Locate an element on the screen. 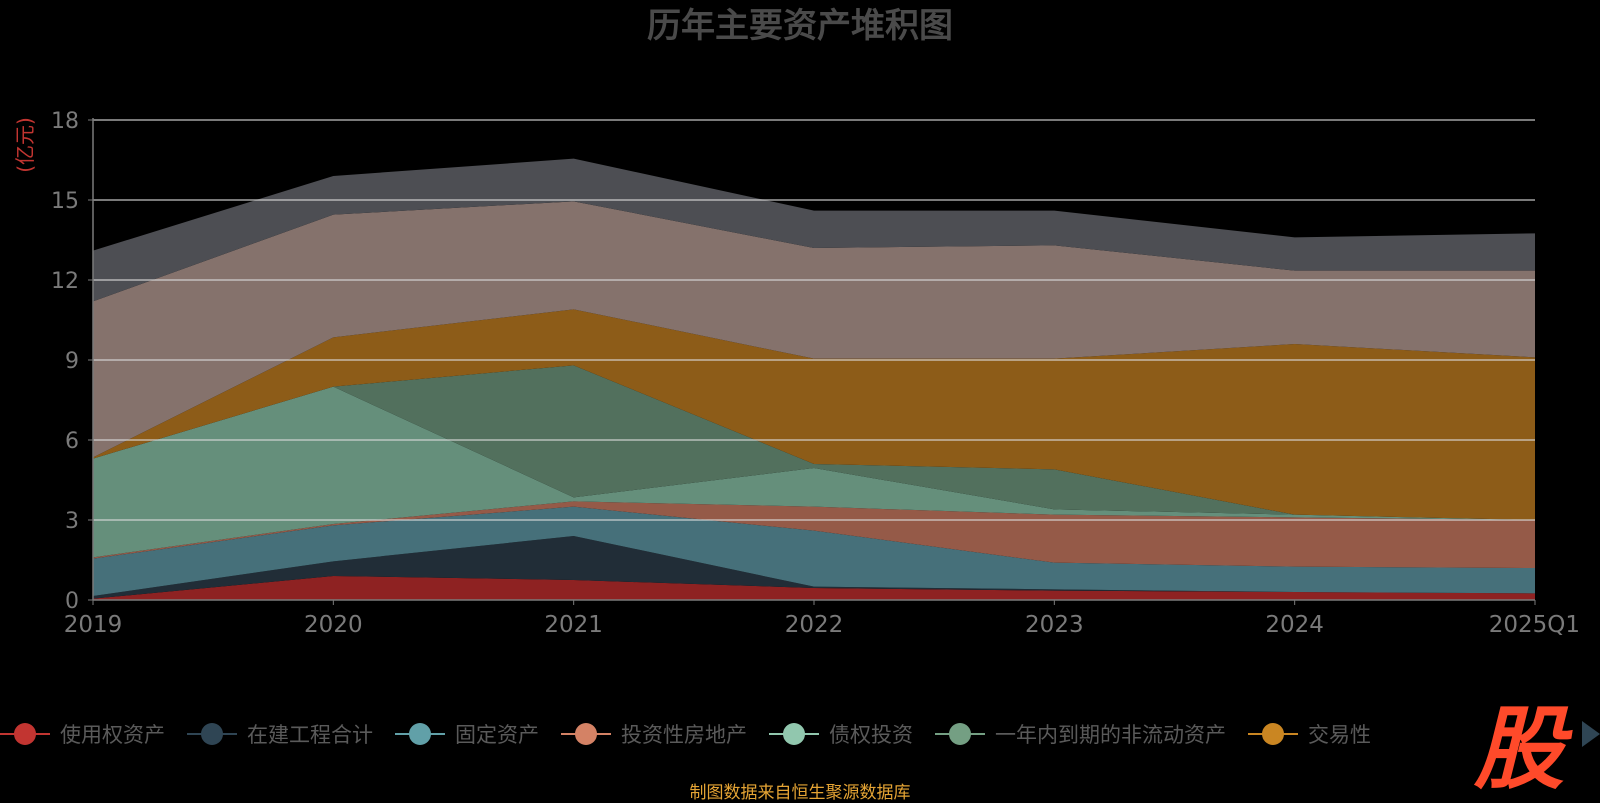 The image size is (1600, 803). chevron-right-icon is located at coordinates (1591, 734).